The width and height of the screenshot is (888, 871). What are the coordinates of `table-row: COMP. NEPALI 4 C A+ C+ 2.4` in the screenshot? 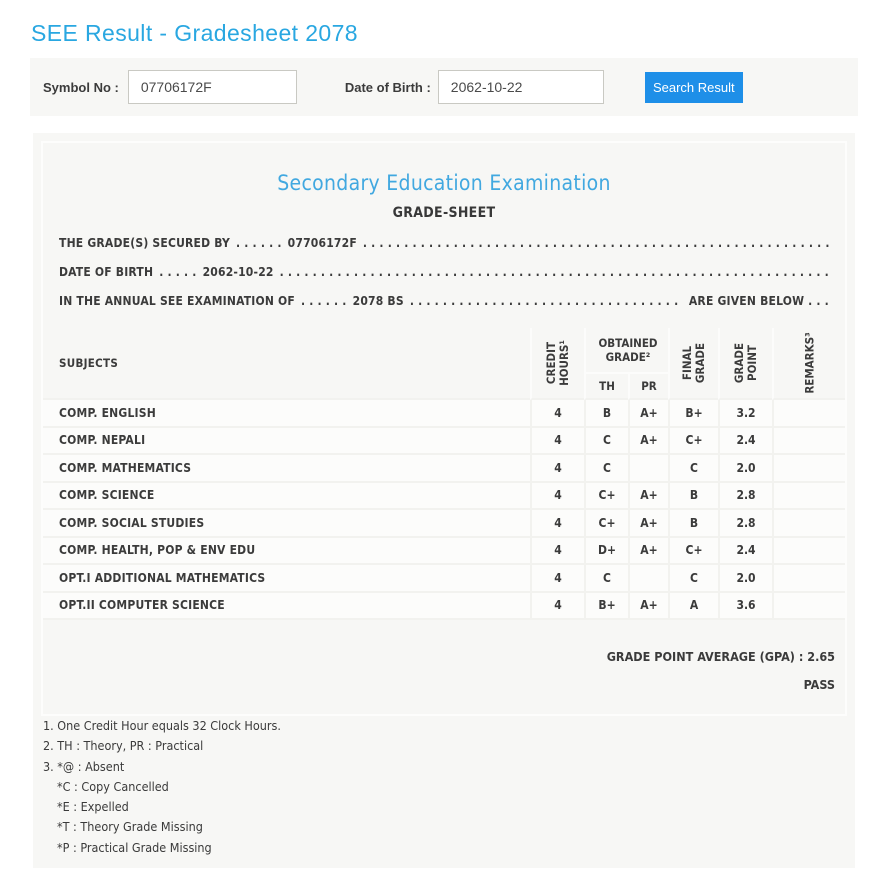 It's located at (444, 441).